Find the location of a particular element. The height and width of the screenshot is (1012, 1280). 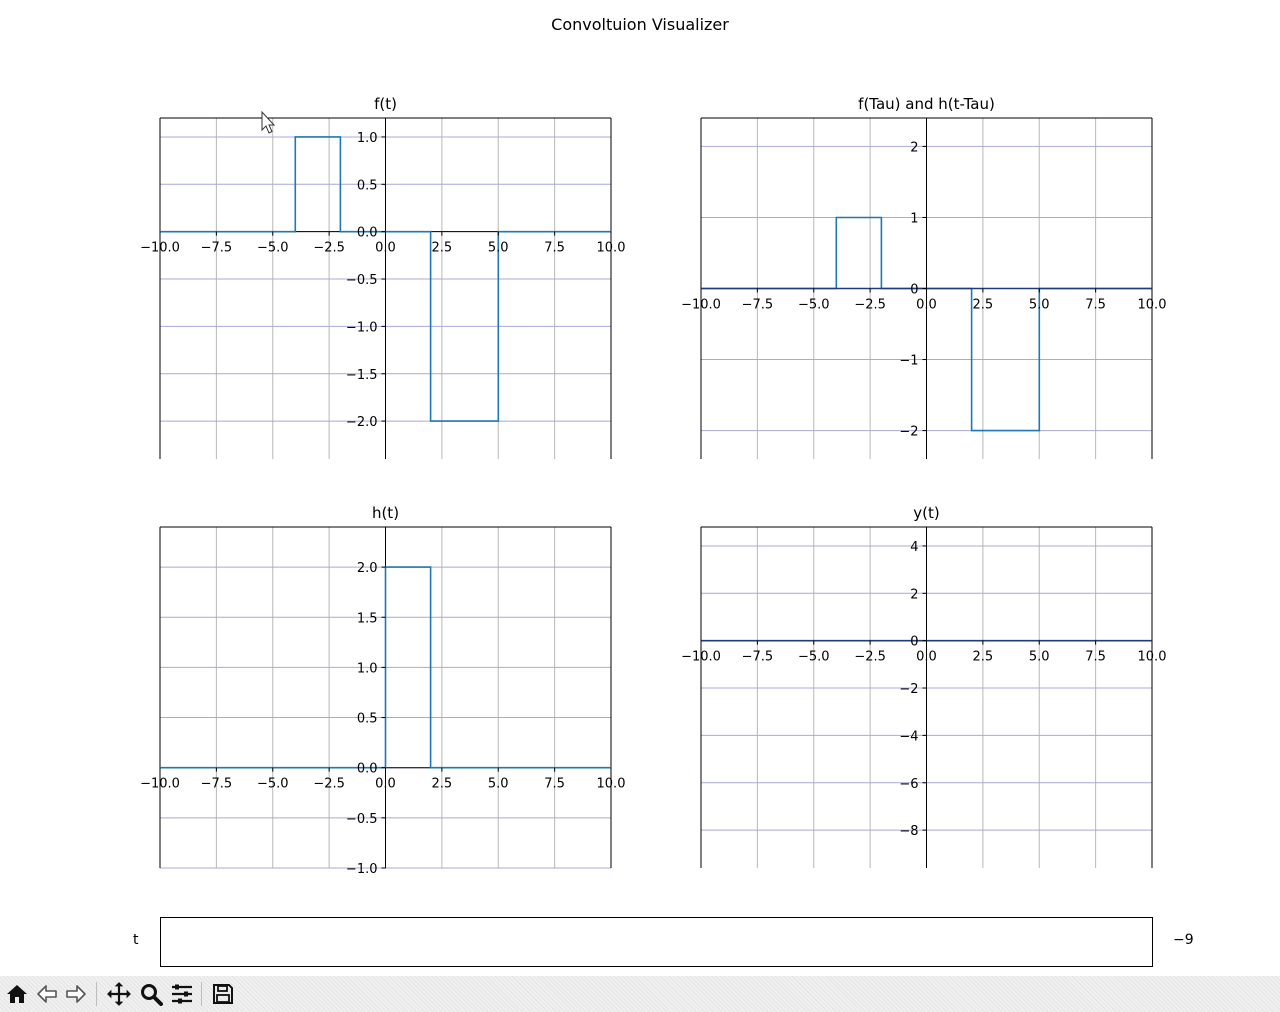

navigation-toolbar is located at coordinates (640, 994).